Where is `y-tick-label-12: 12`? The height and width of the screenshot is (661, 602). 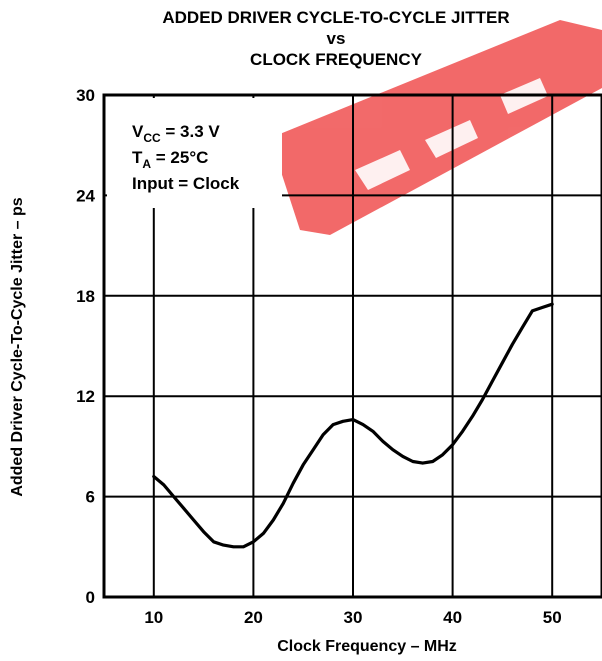
y-tick-label-12: 12 is located at coordinates (85, 396).